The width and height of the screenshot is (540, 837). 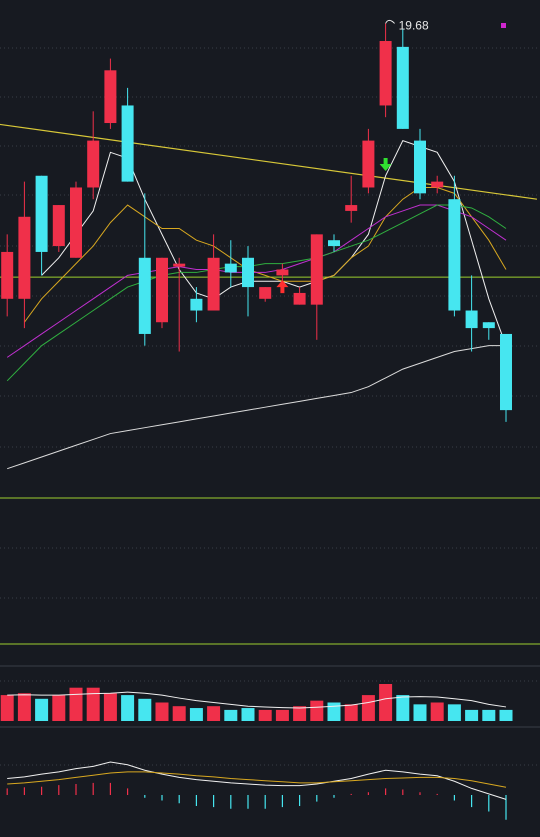 I want to click on macd-dea-line, so click(x=257, y=779).